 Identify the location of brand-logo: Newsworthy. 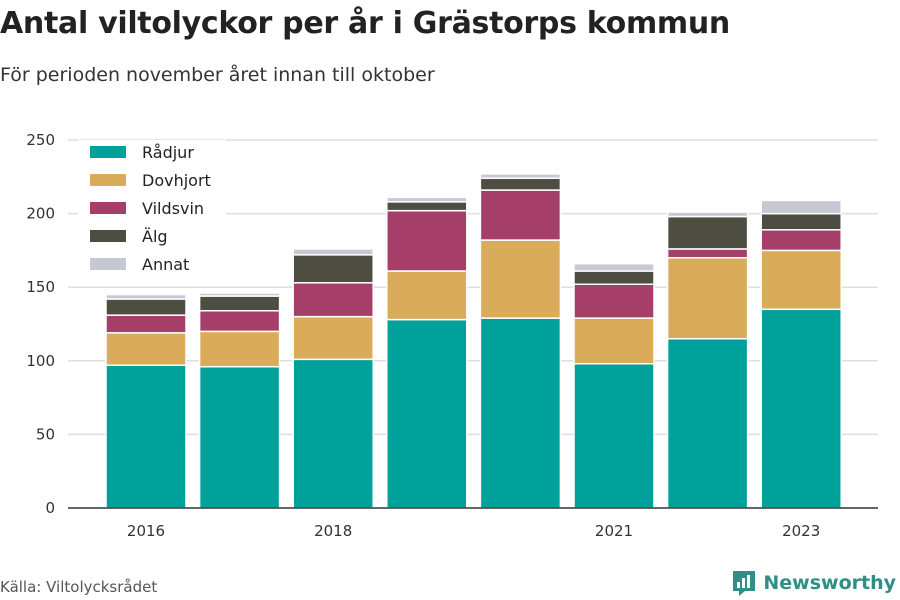
(813, 583).